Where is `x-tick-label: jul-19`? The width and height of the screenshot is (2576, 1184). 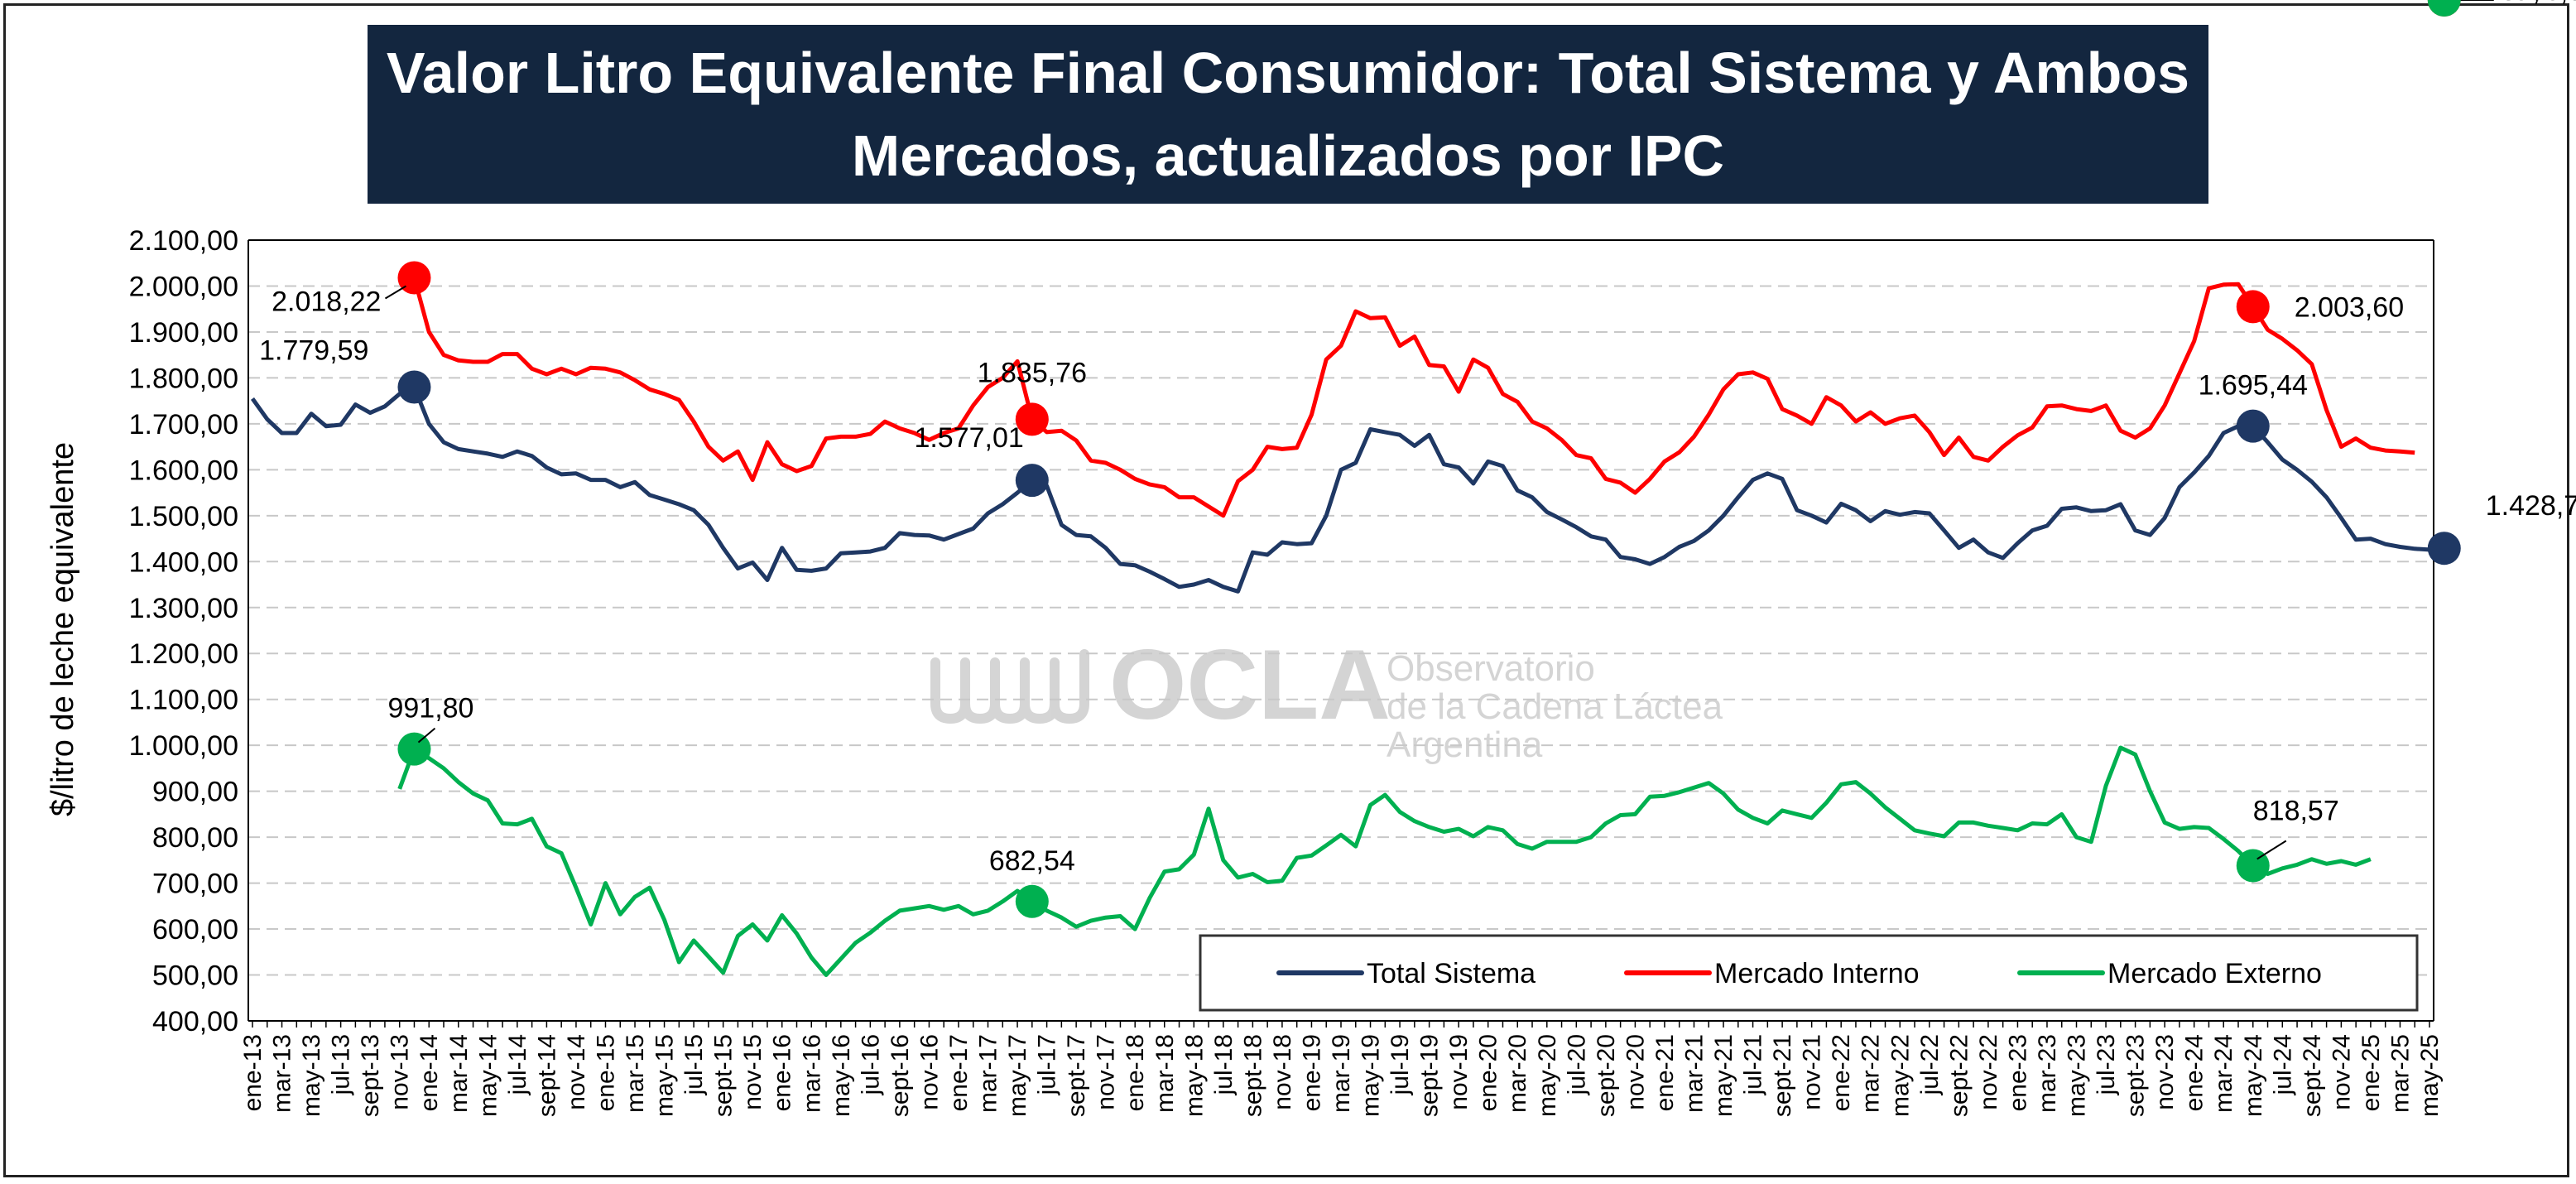
x-tick-label: jul-19 is located at coordinates (1400, 1064).